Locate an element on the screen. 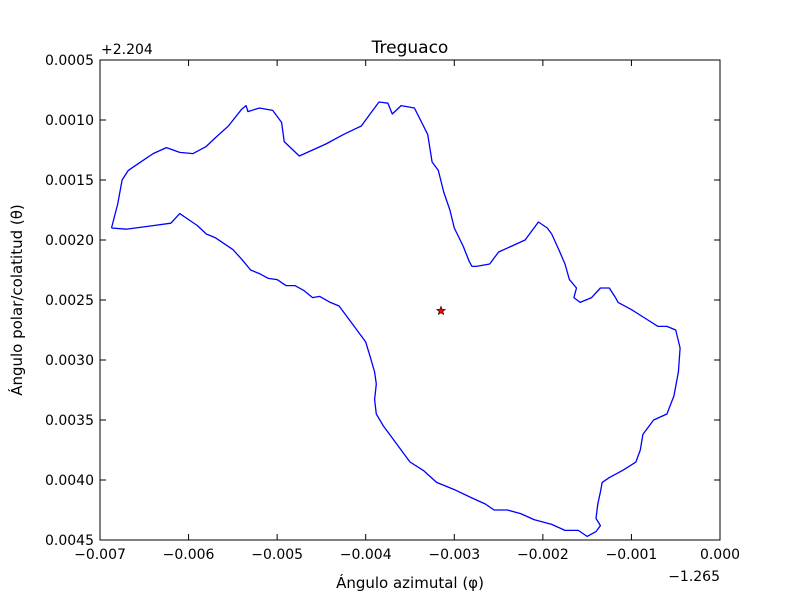 The width and height of the screenshot is (800, 604). y-tick-label: 0.0040 is located at coordinates (69, 481).